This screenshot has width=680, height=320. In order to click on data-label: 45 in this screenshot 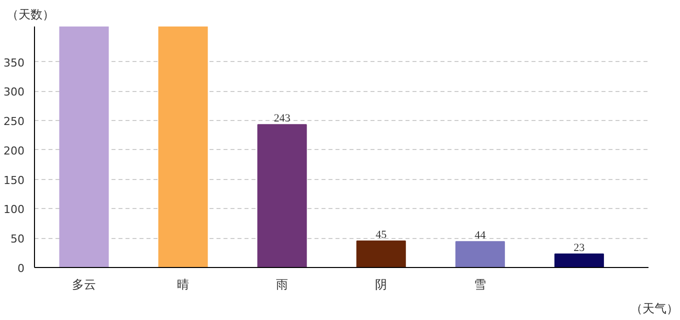, I will do `click(382, 235)`.